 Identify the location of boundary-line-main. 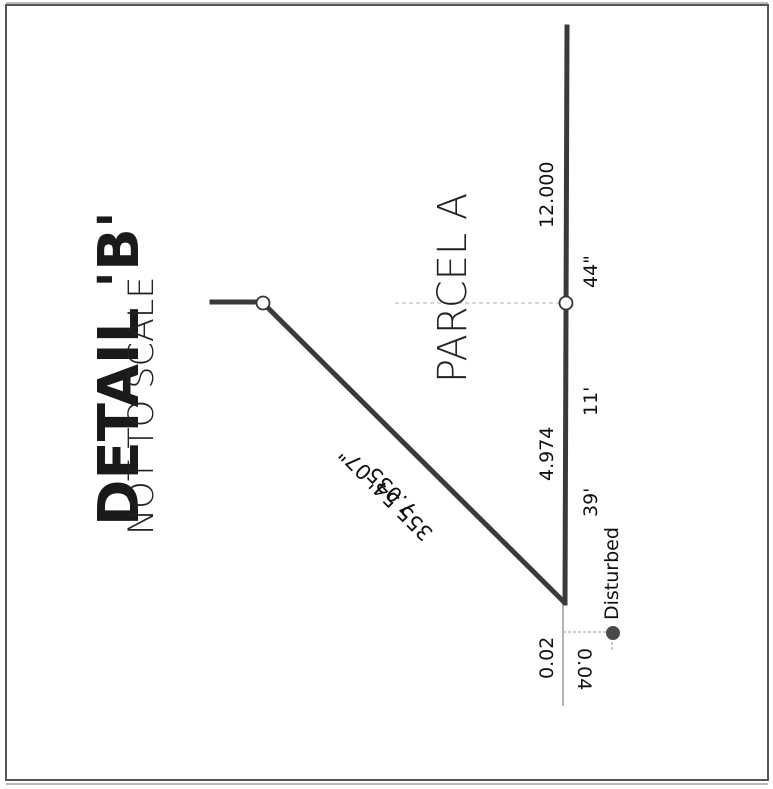
(566, 315).